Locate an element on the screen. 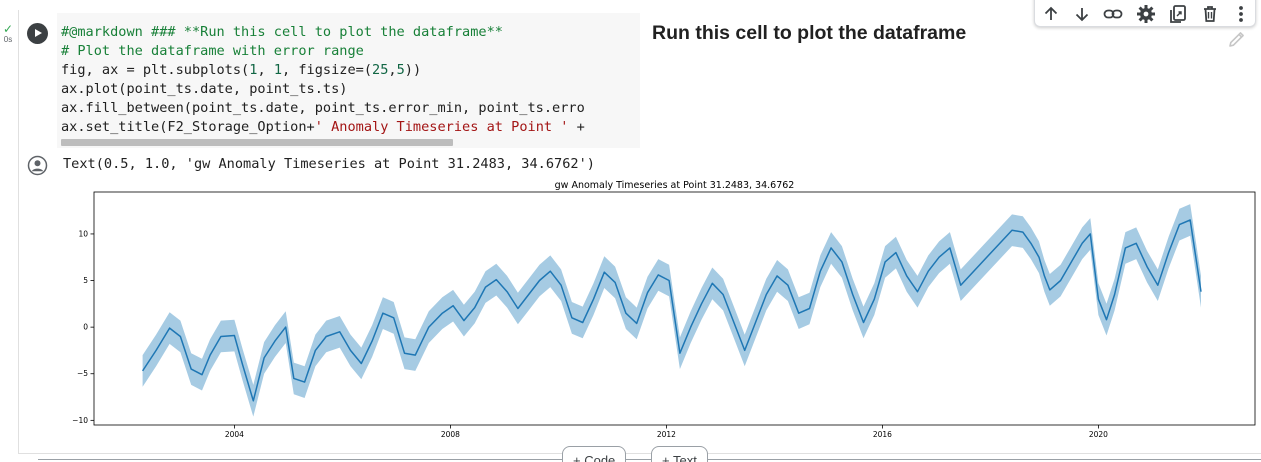  arrow-up-icon is located at coordinates (1051, 14).